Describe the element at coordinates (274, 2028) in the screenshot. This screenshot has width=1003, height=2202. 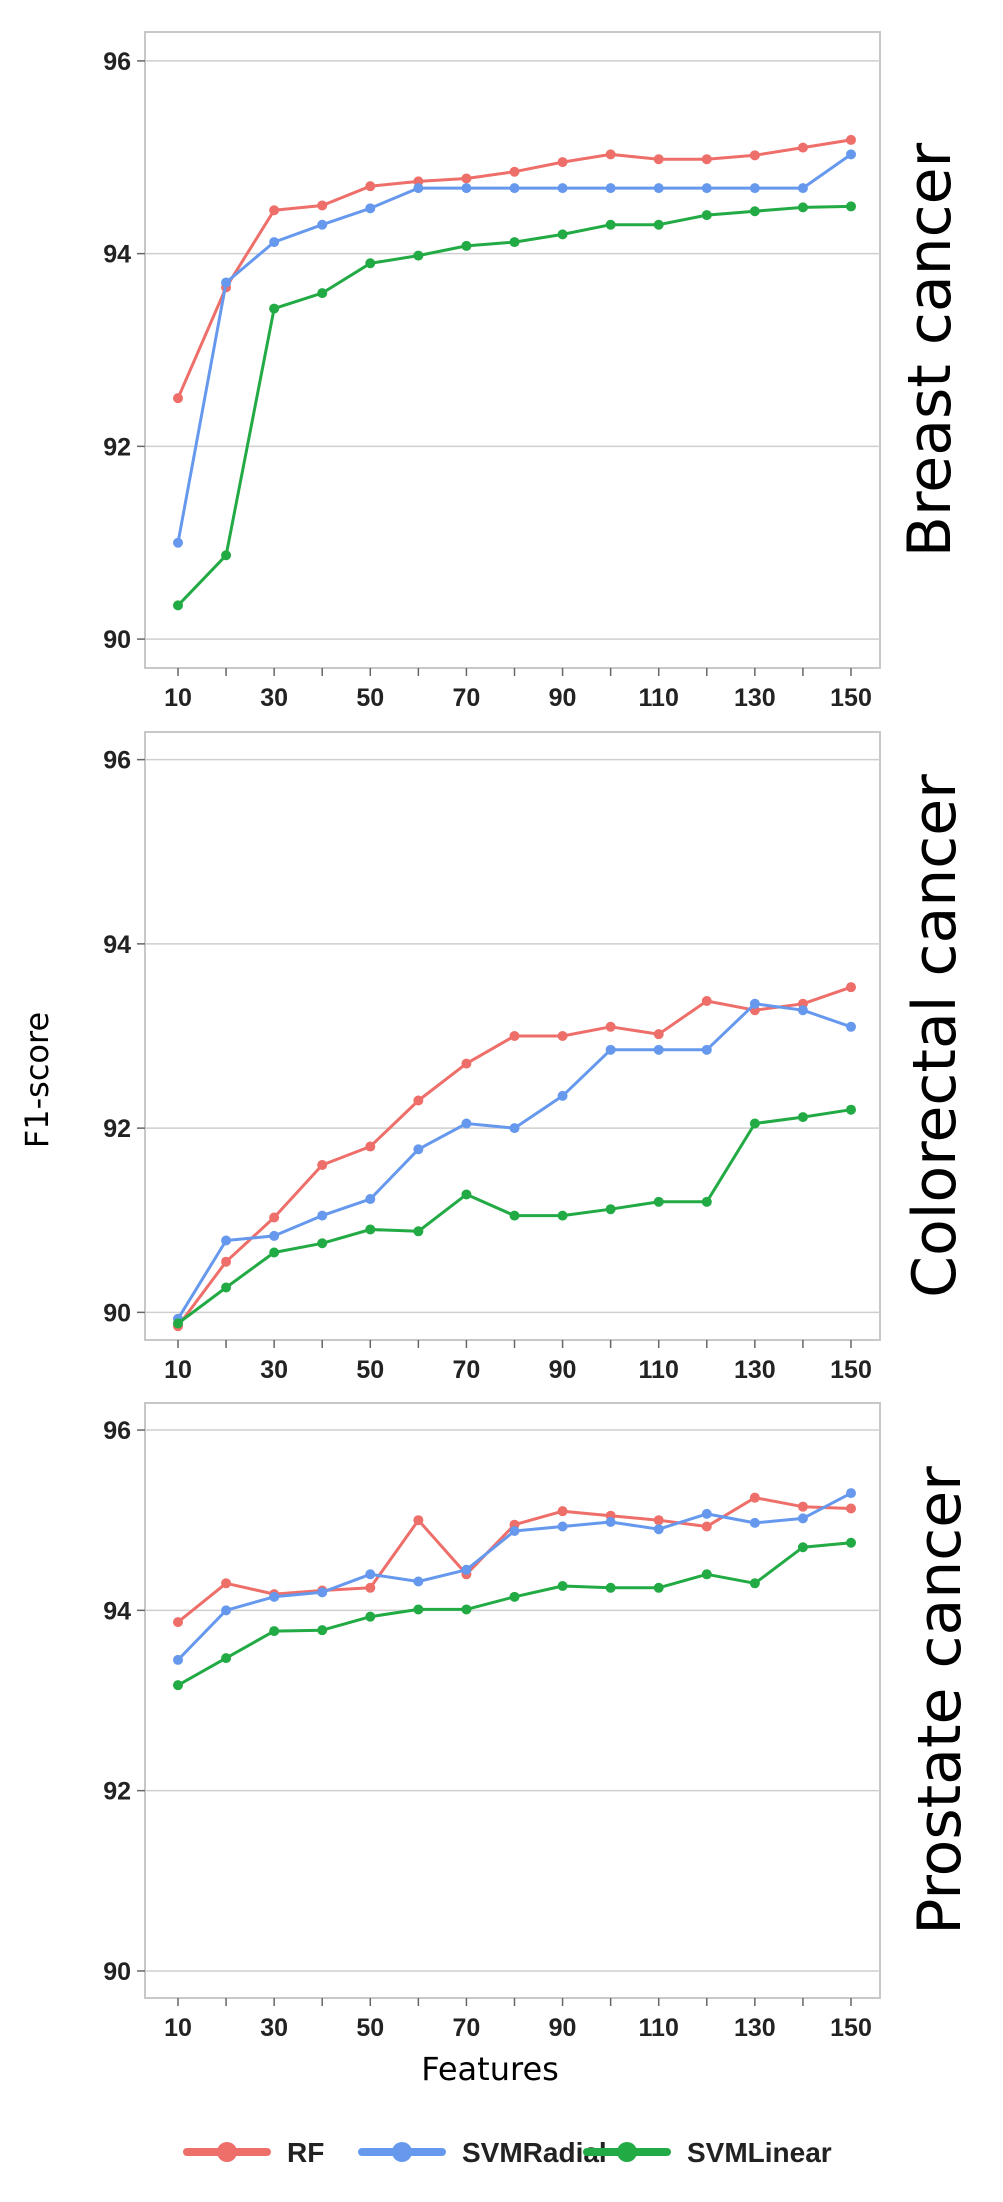
I see `panel-3-x-tick-label-30: 30` at that location.